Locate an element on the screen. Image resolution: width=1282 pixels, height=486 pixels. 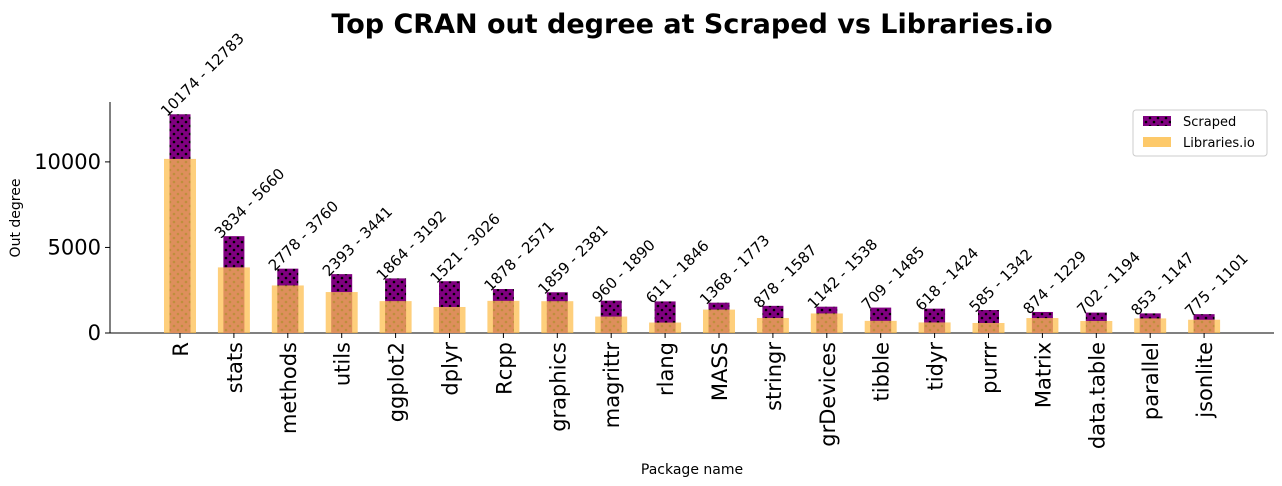
bar-librariesio-stats is located at coordinates (233, 300).